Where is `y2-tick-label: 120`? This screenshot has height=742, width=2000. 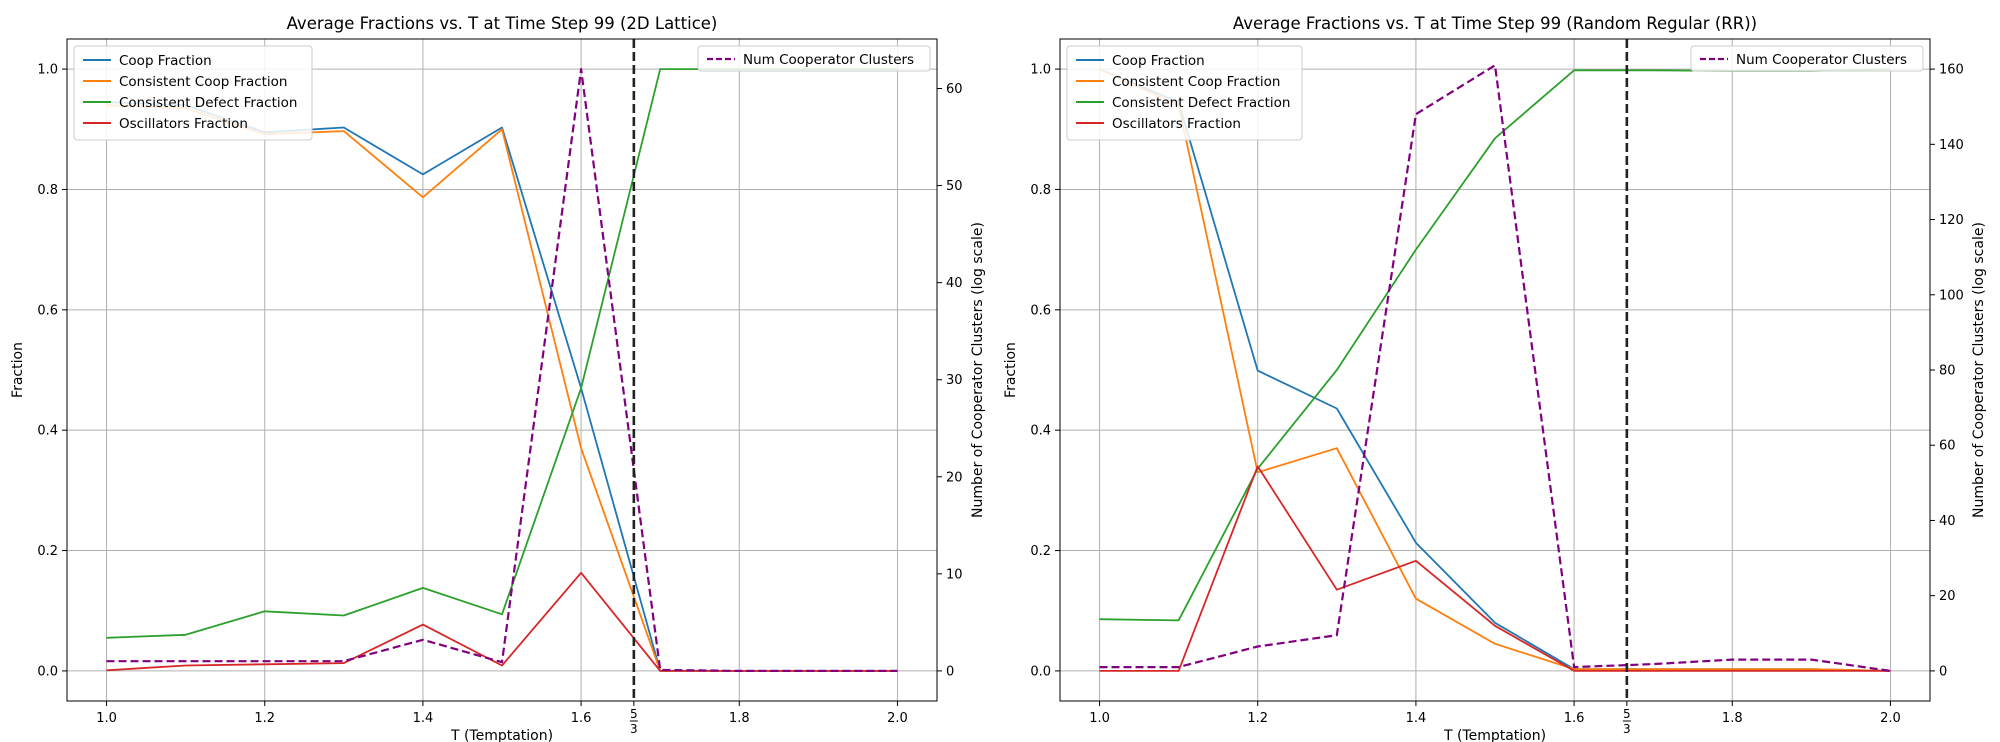 y2-tick-label: 120 is located at coordinates (1951, 220).